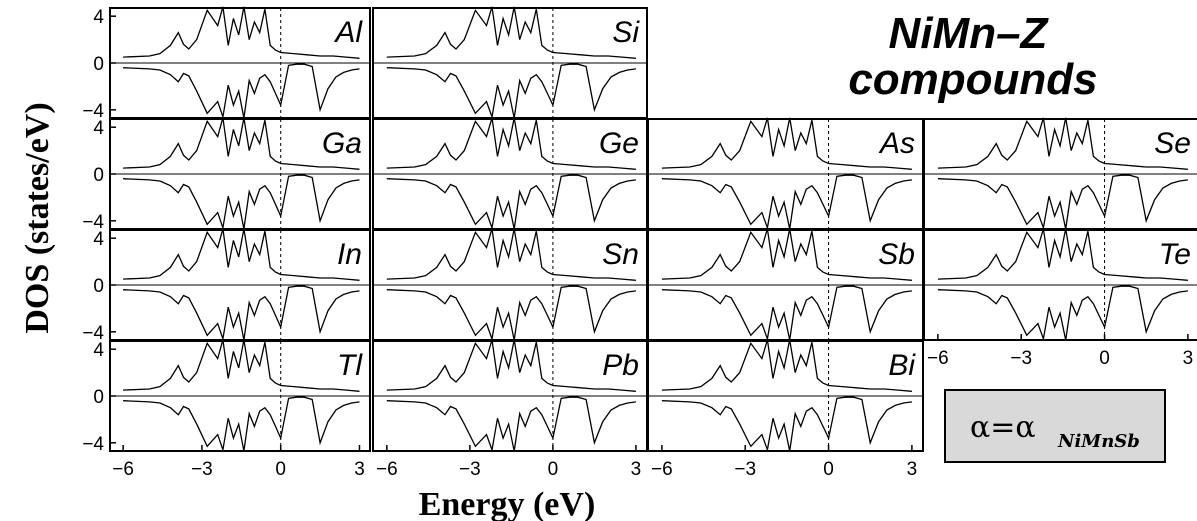 This screenshot has height=521, width=1197. I want to click on panel-tl: Tl 4 0 −4 −6 −3 0 3, so click(226, 409).